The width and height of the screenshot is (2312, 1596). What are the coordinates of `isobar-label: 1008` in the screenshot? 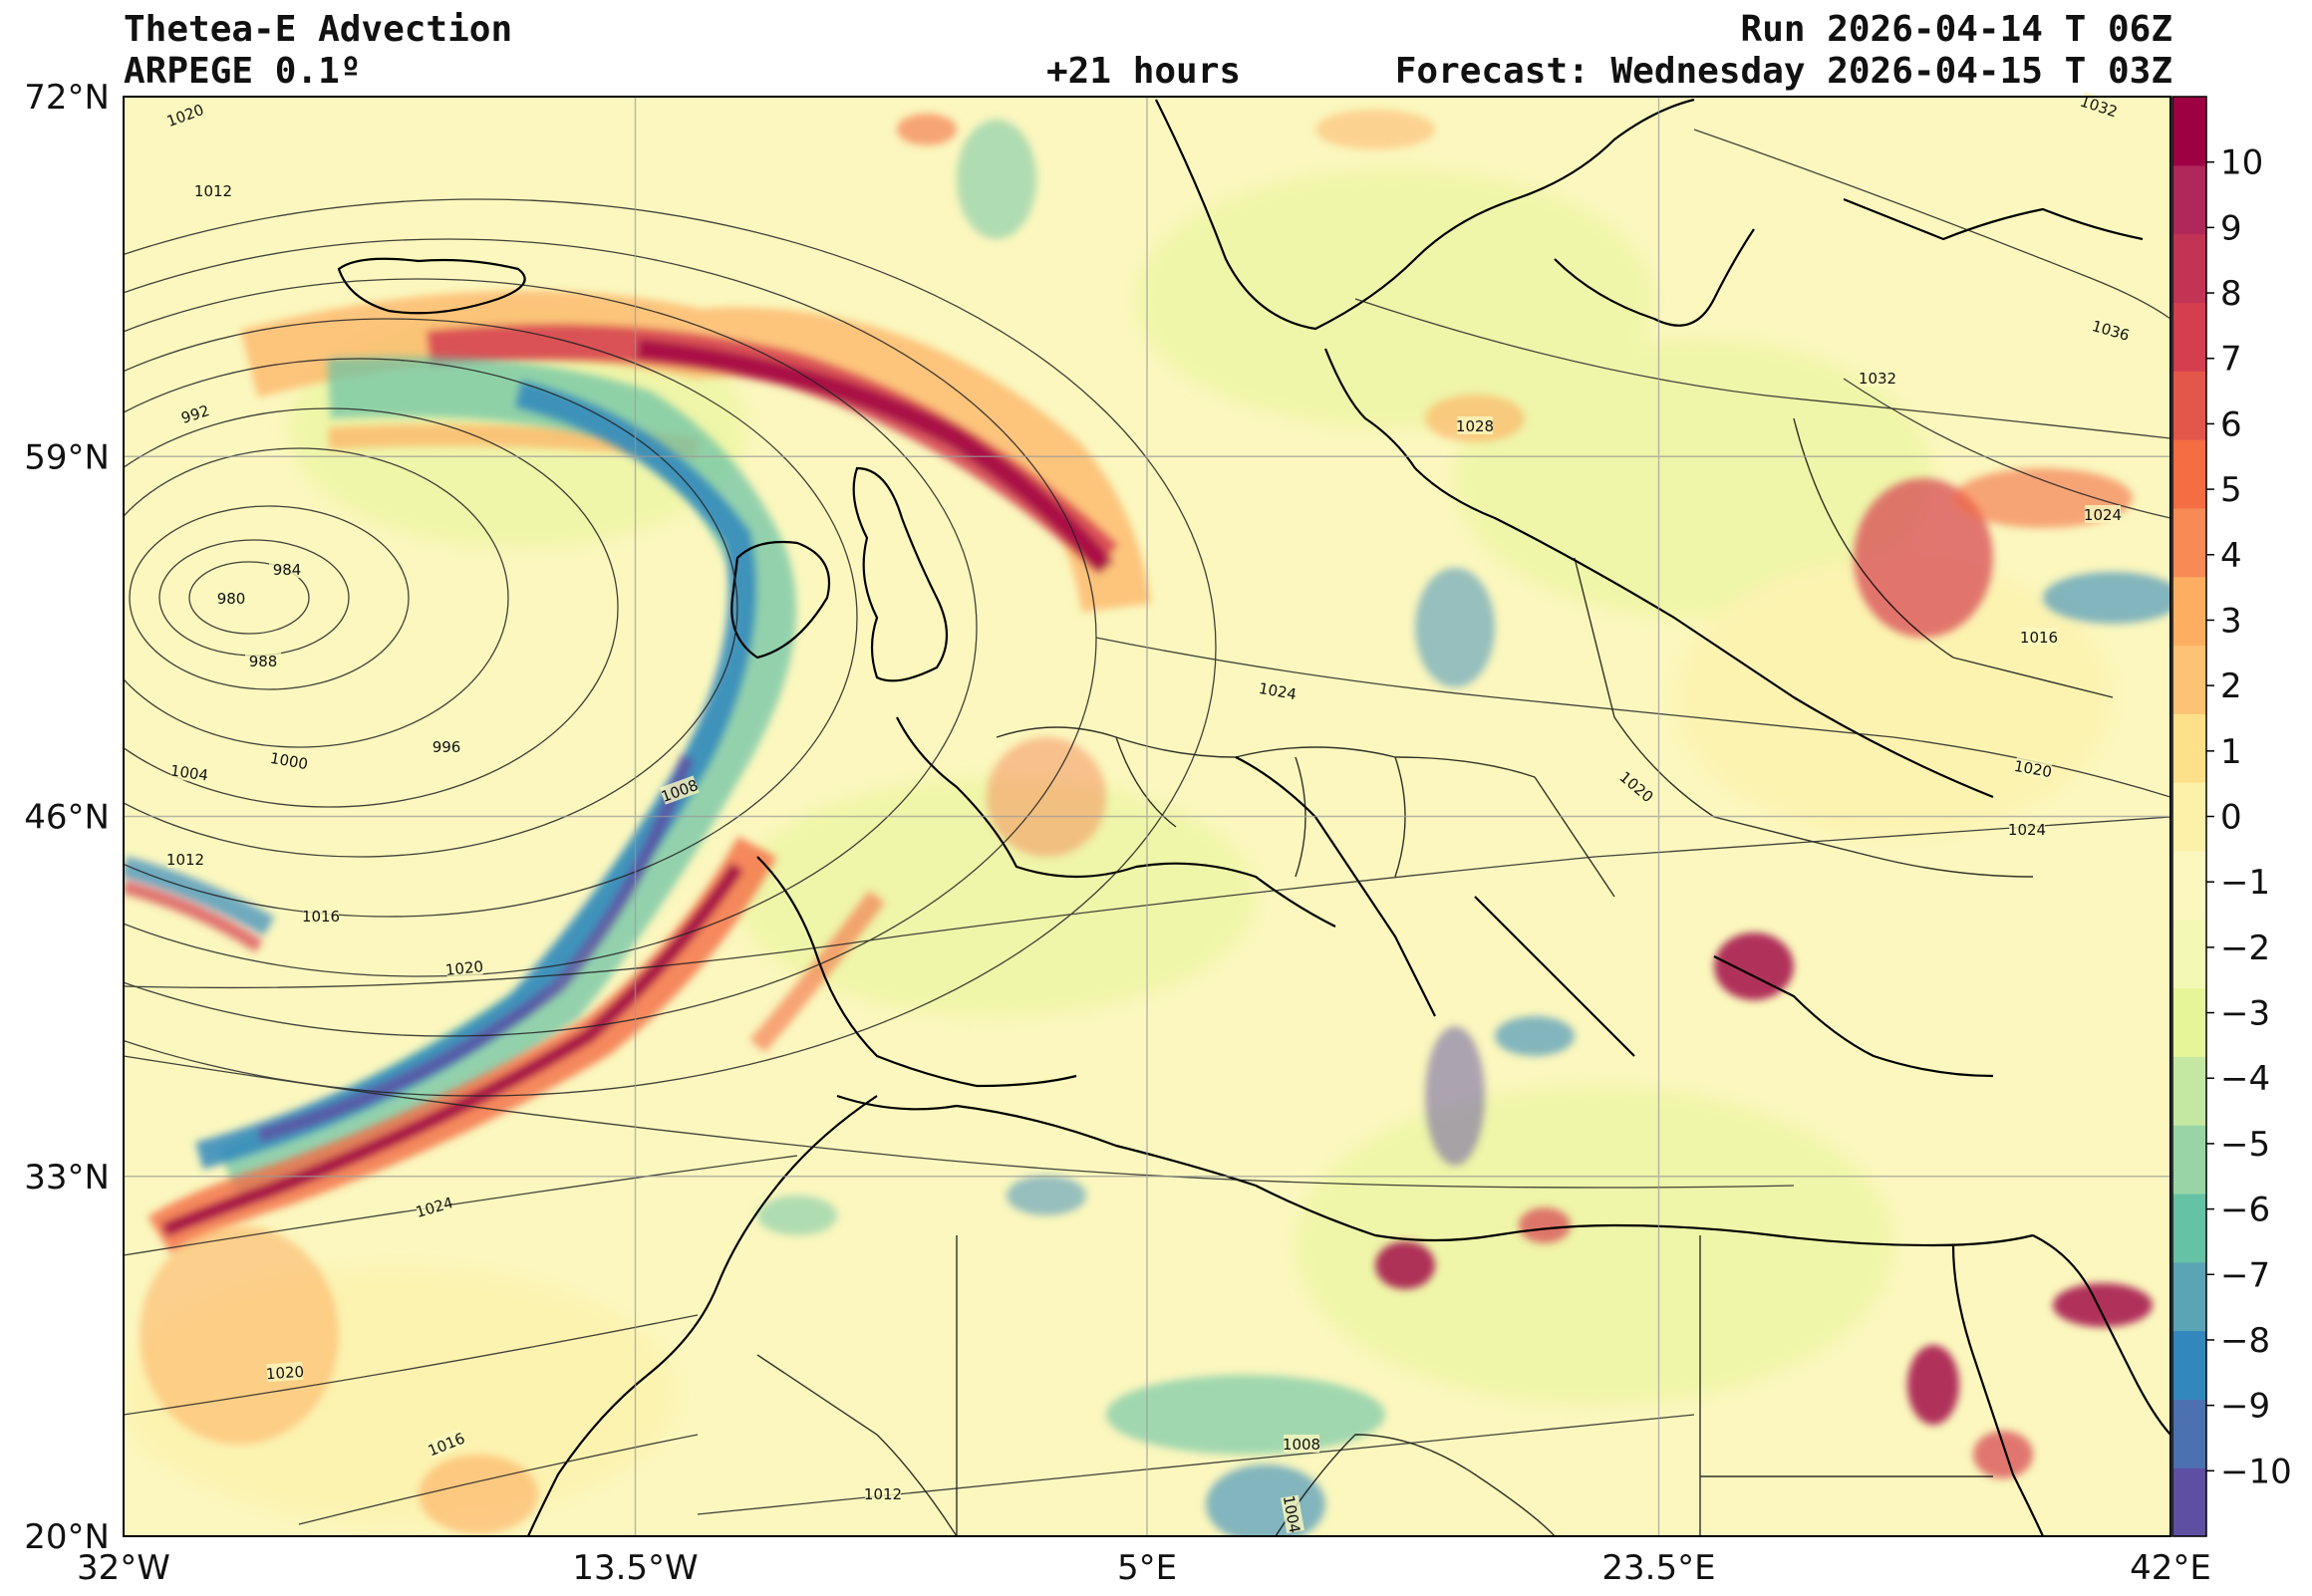 It's located at (1301, 1444).